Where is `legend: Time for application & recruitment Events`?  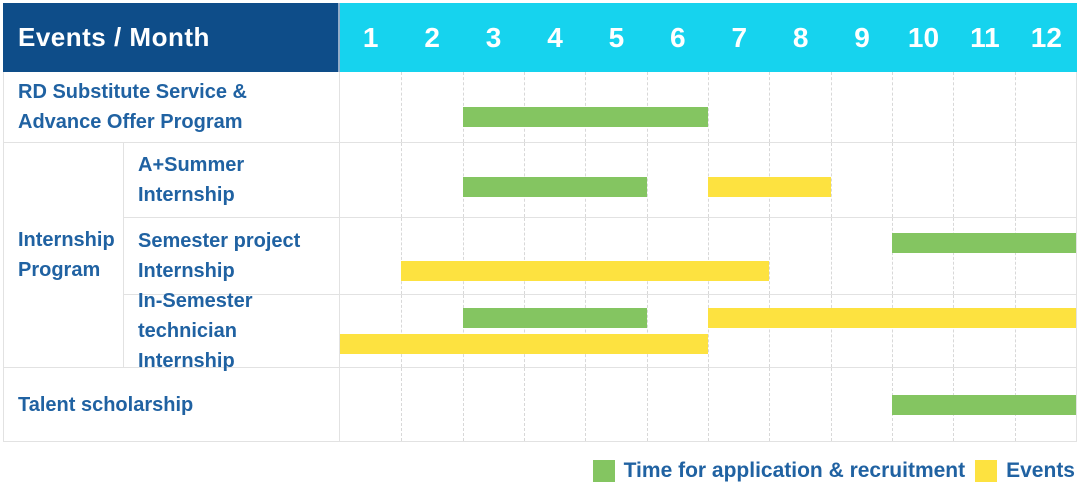 legend: Time for application & recruitment Events is located at coordinates (833, 471).